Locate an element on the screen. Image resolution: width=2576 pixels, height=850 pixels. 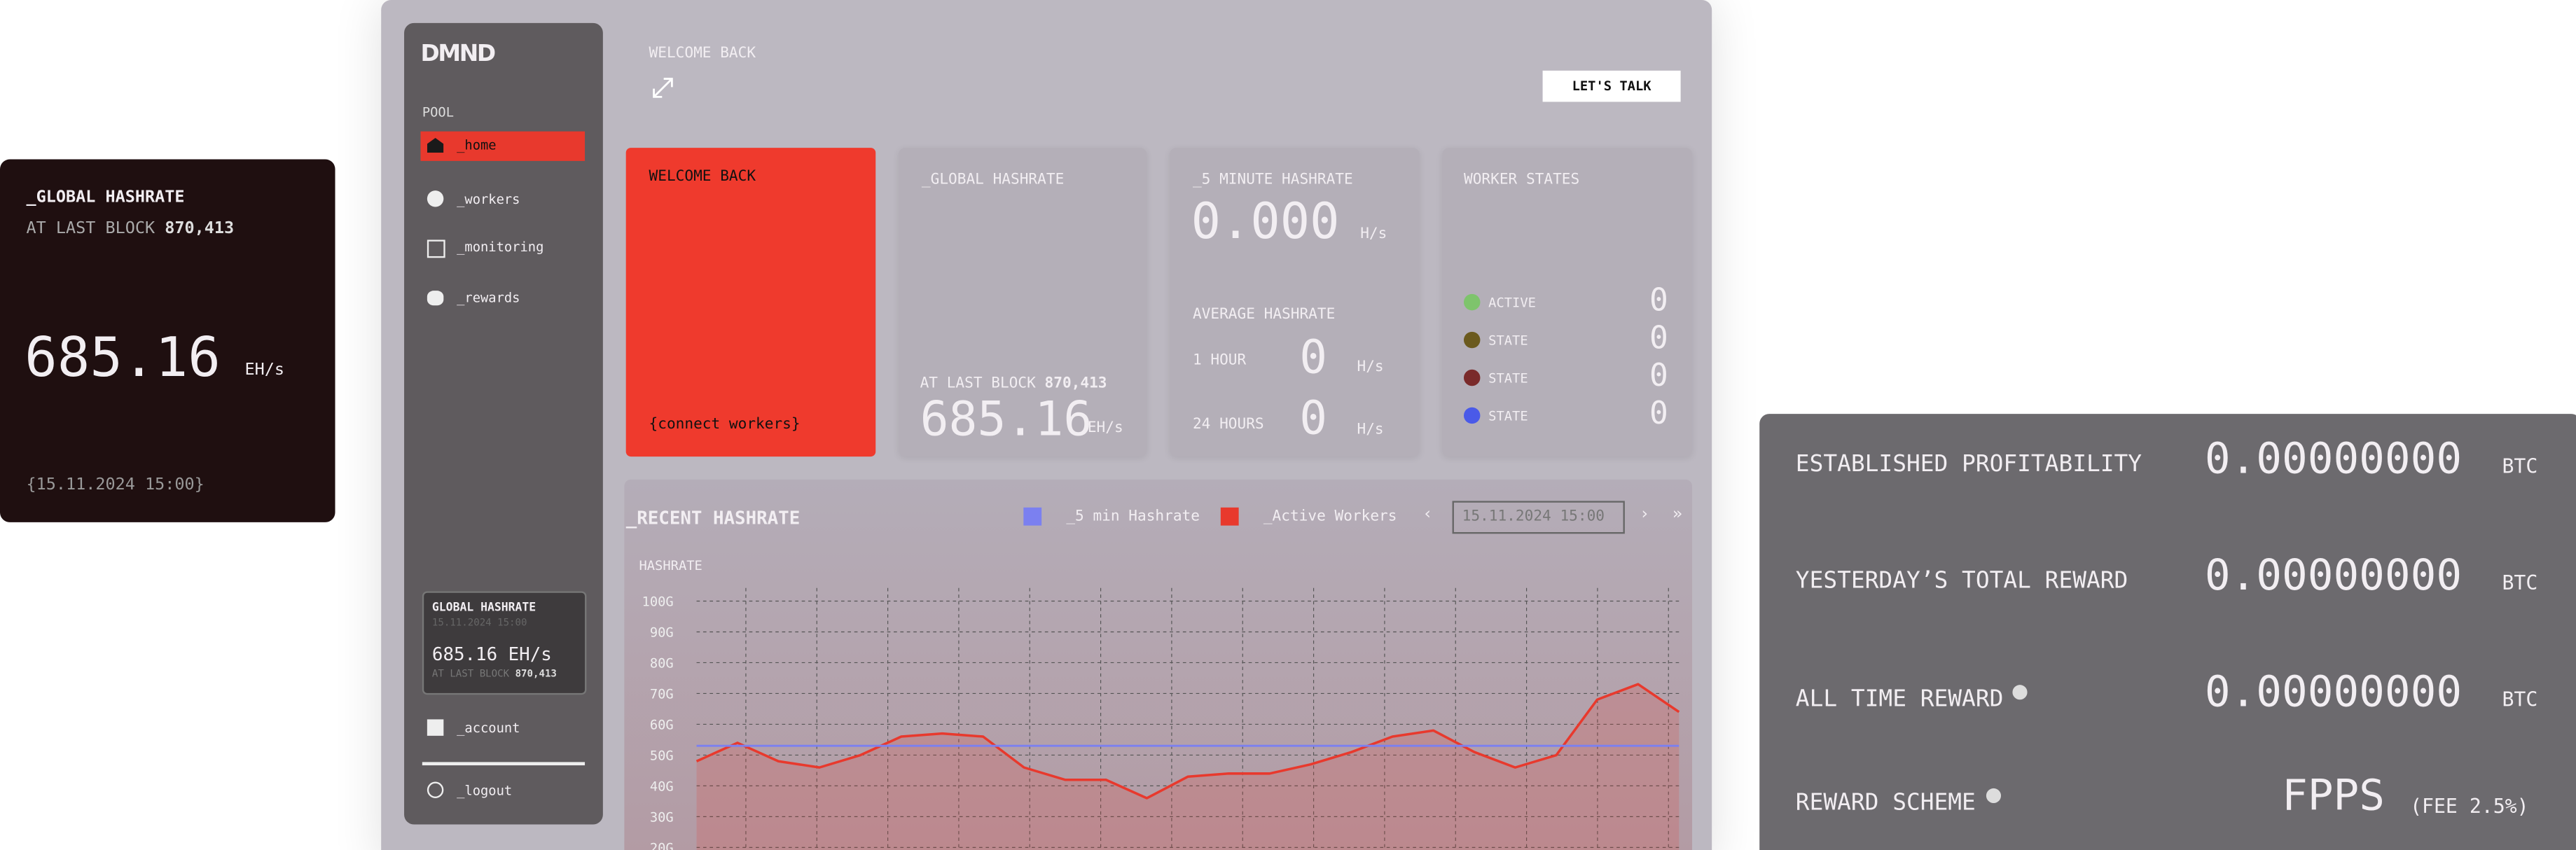
y-tick-label: 60G is located at coordinates (662, 725).